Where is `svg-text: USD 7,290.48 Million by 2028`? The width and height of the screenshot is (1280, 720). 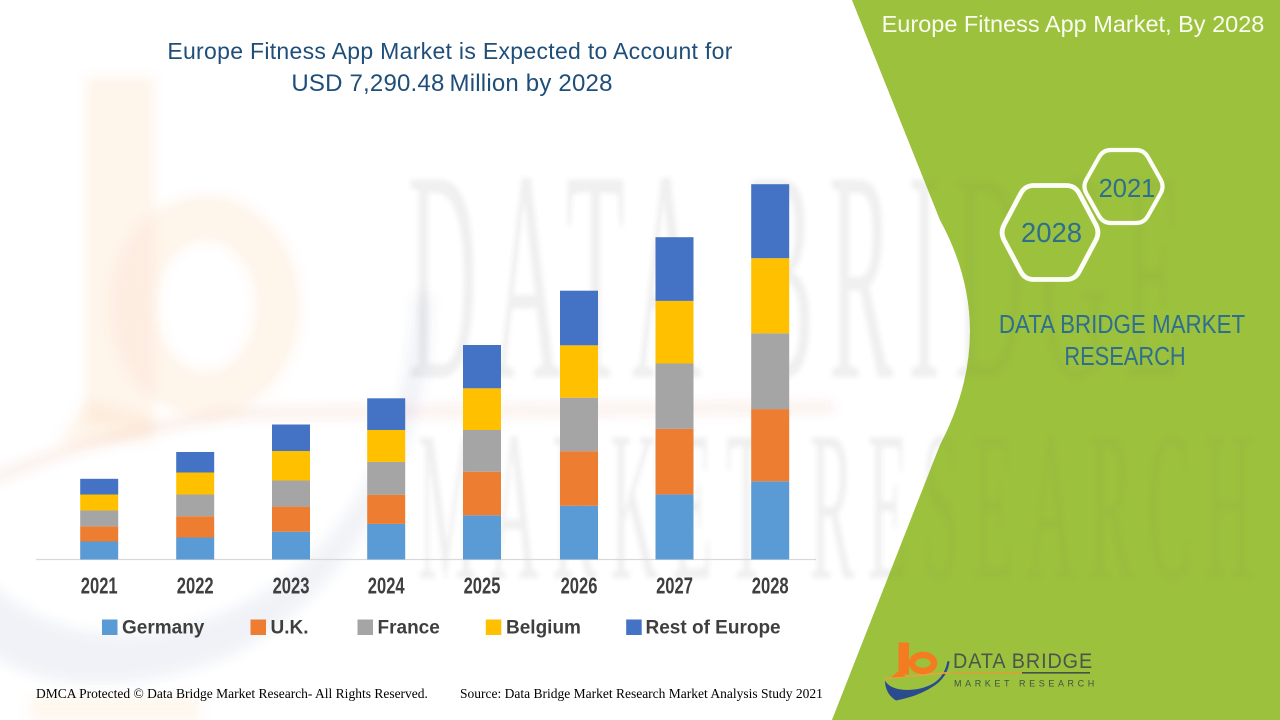
svg-text: USD 7,290.48 Million by 2028 is located at coordinates (451, 83).